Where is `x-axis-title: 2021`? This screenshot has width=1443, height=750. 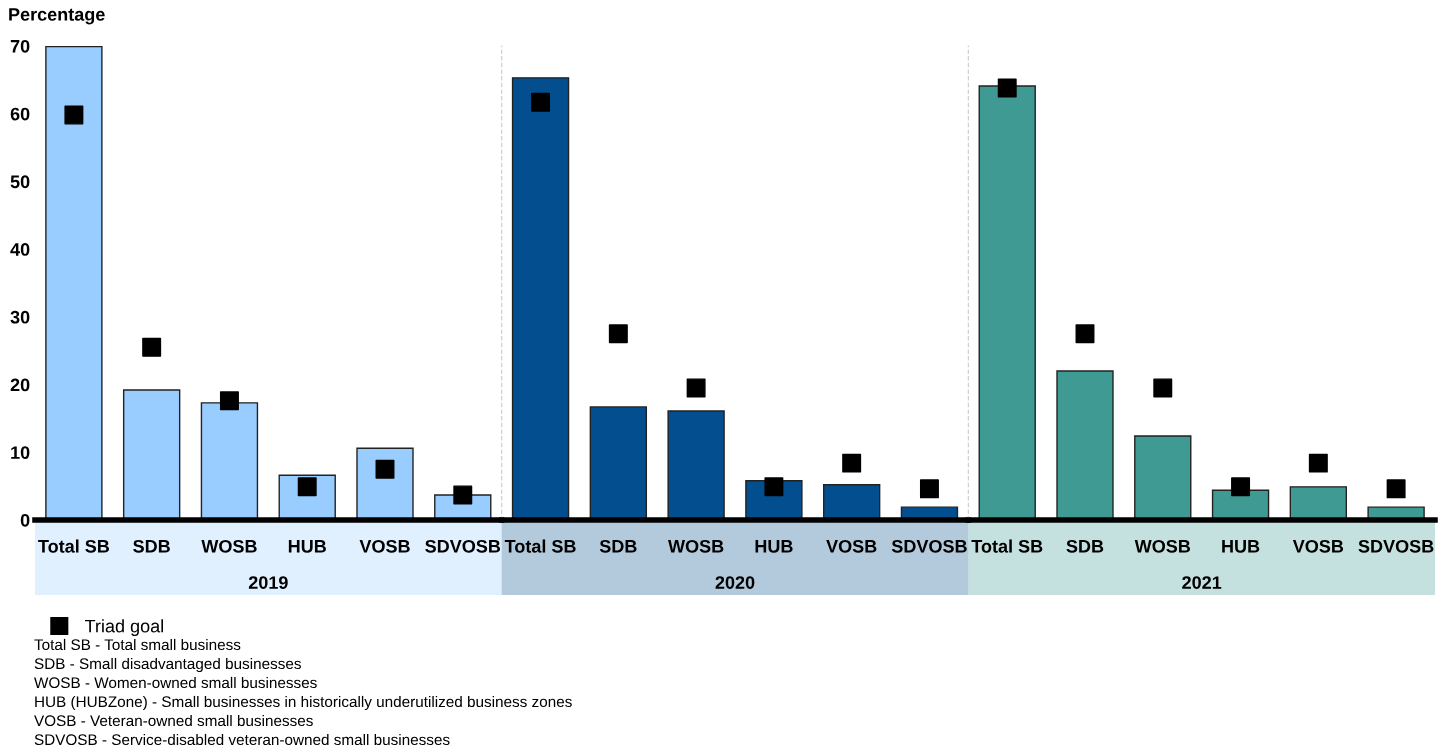
x-axis-title: 2021 is located at coordinates (1202, 582).